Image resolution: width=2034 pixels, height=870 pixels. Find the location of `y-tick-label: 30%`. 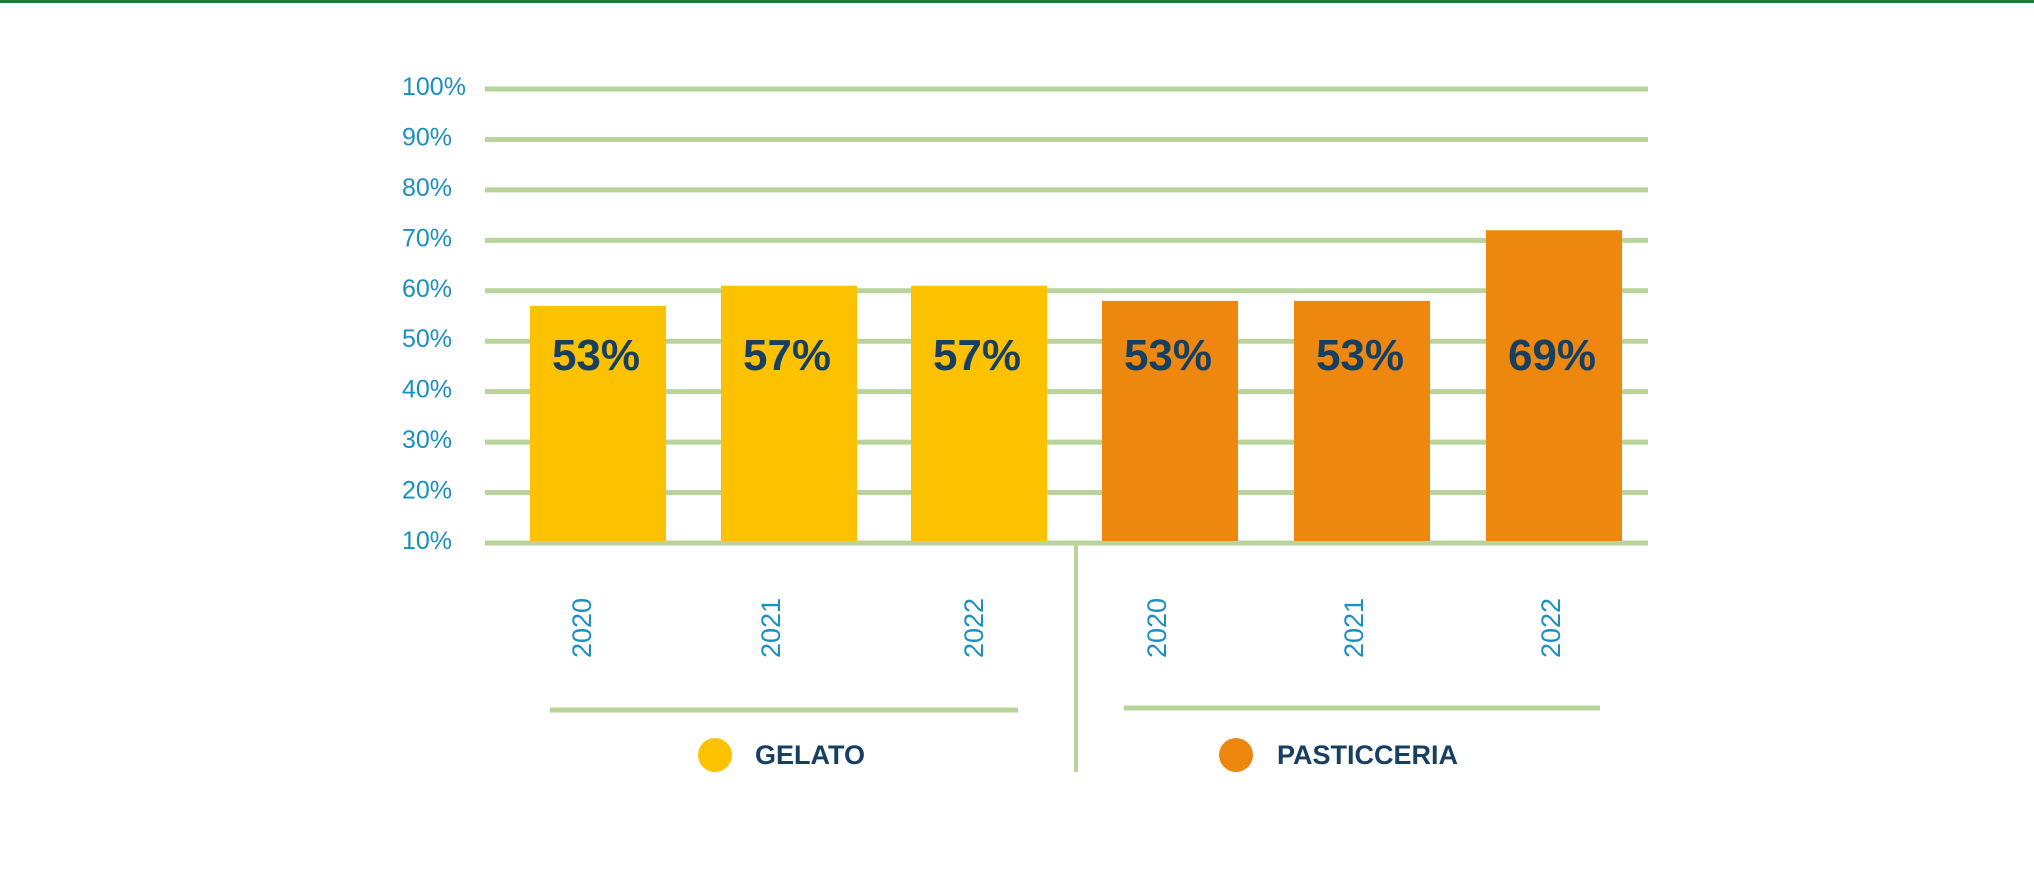

y-tick-label: 30% is located at coordinates (427, 440).